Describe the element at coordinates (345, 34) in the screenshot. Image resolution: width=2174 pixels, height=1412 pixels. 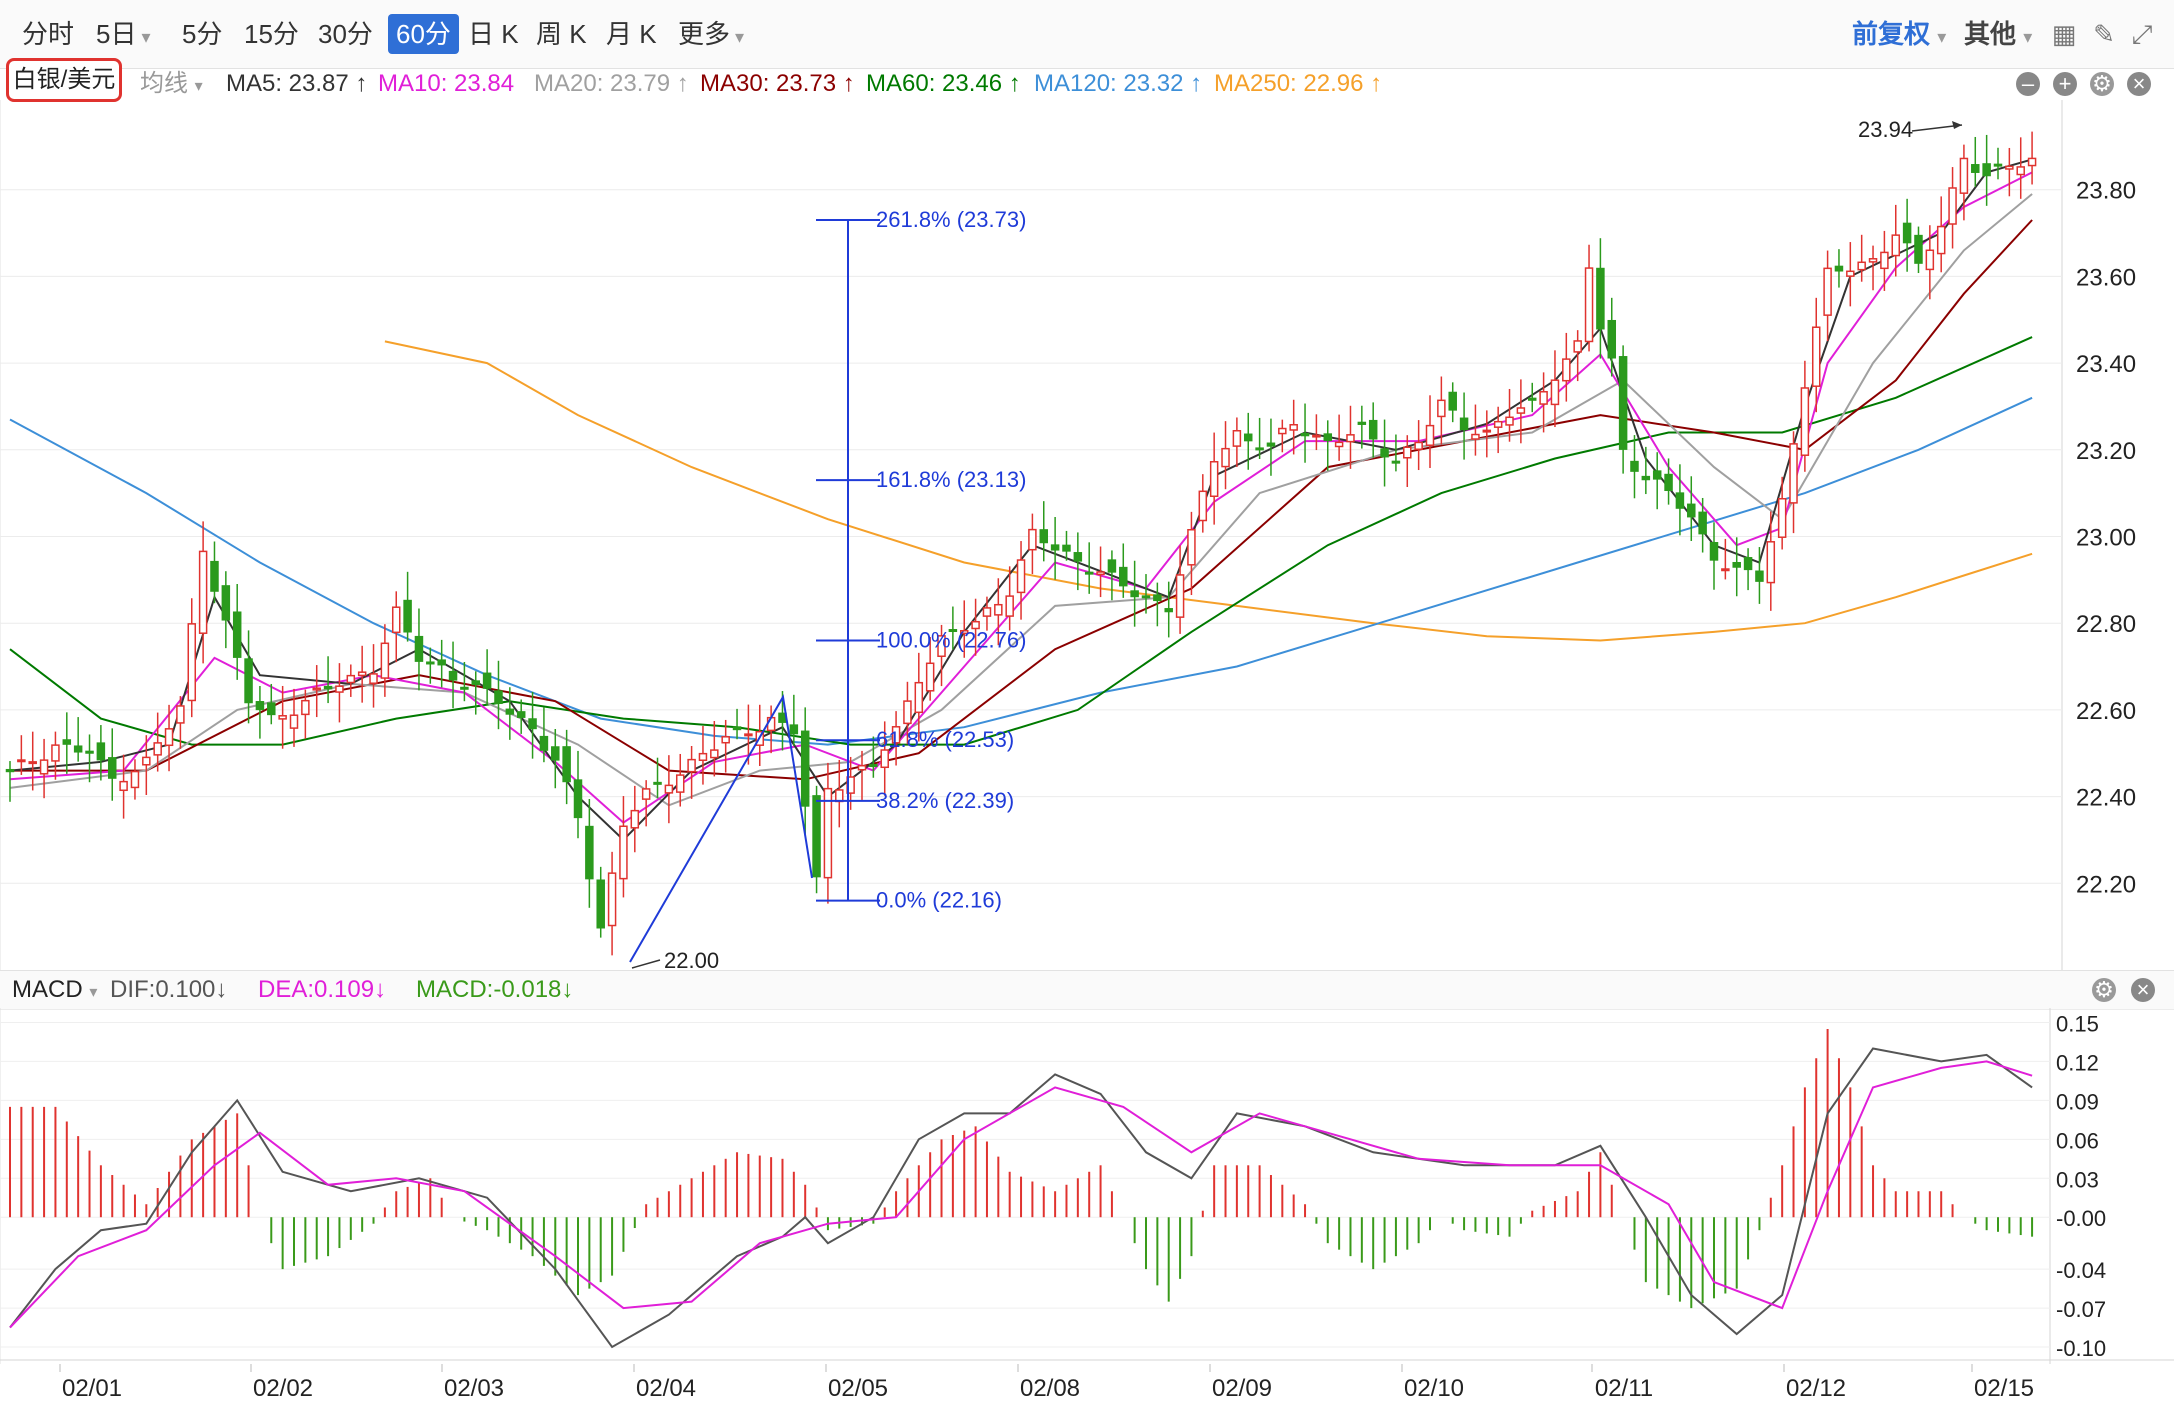
I see `tab-4: 30分` at that location.